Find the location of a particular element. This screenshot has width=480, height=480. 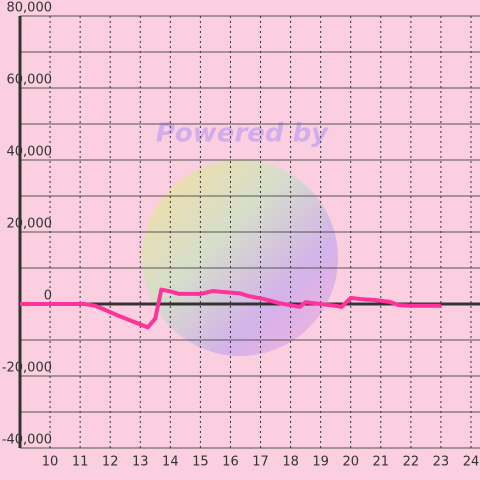

x-tick-label: 15 is located at coordinates (200, 462).